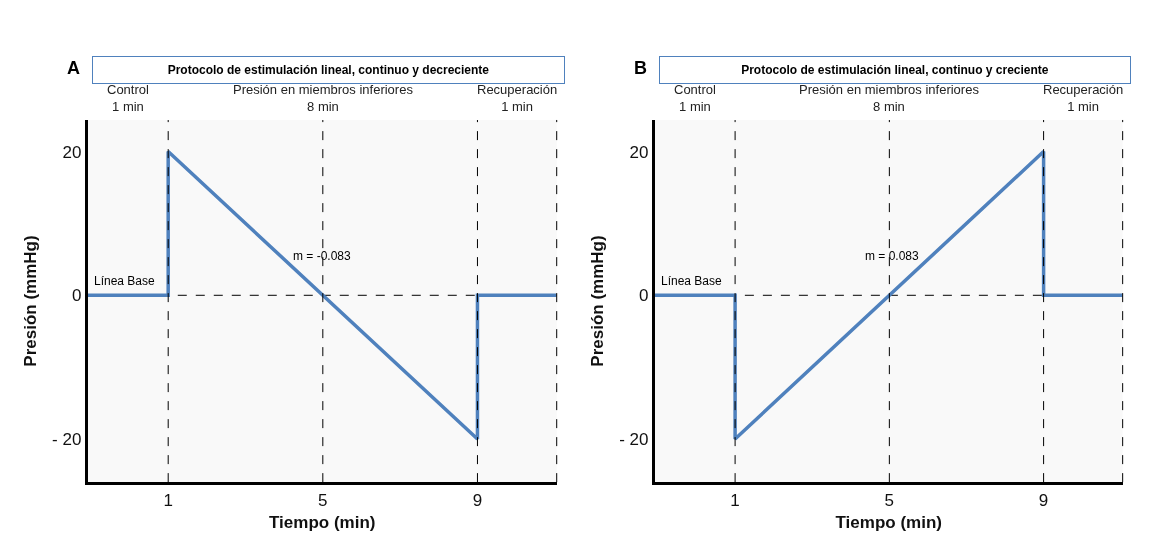 This screenshot has width=1155, height=558. What do you see at coordinates (640, 68) in the screenshot?
I see `text: B` at bounding box center [640, 68].